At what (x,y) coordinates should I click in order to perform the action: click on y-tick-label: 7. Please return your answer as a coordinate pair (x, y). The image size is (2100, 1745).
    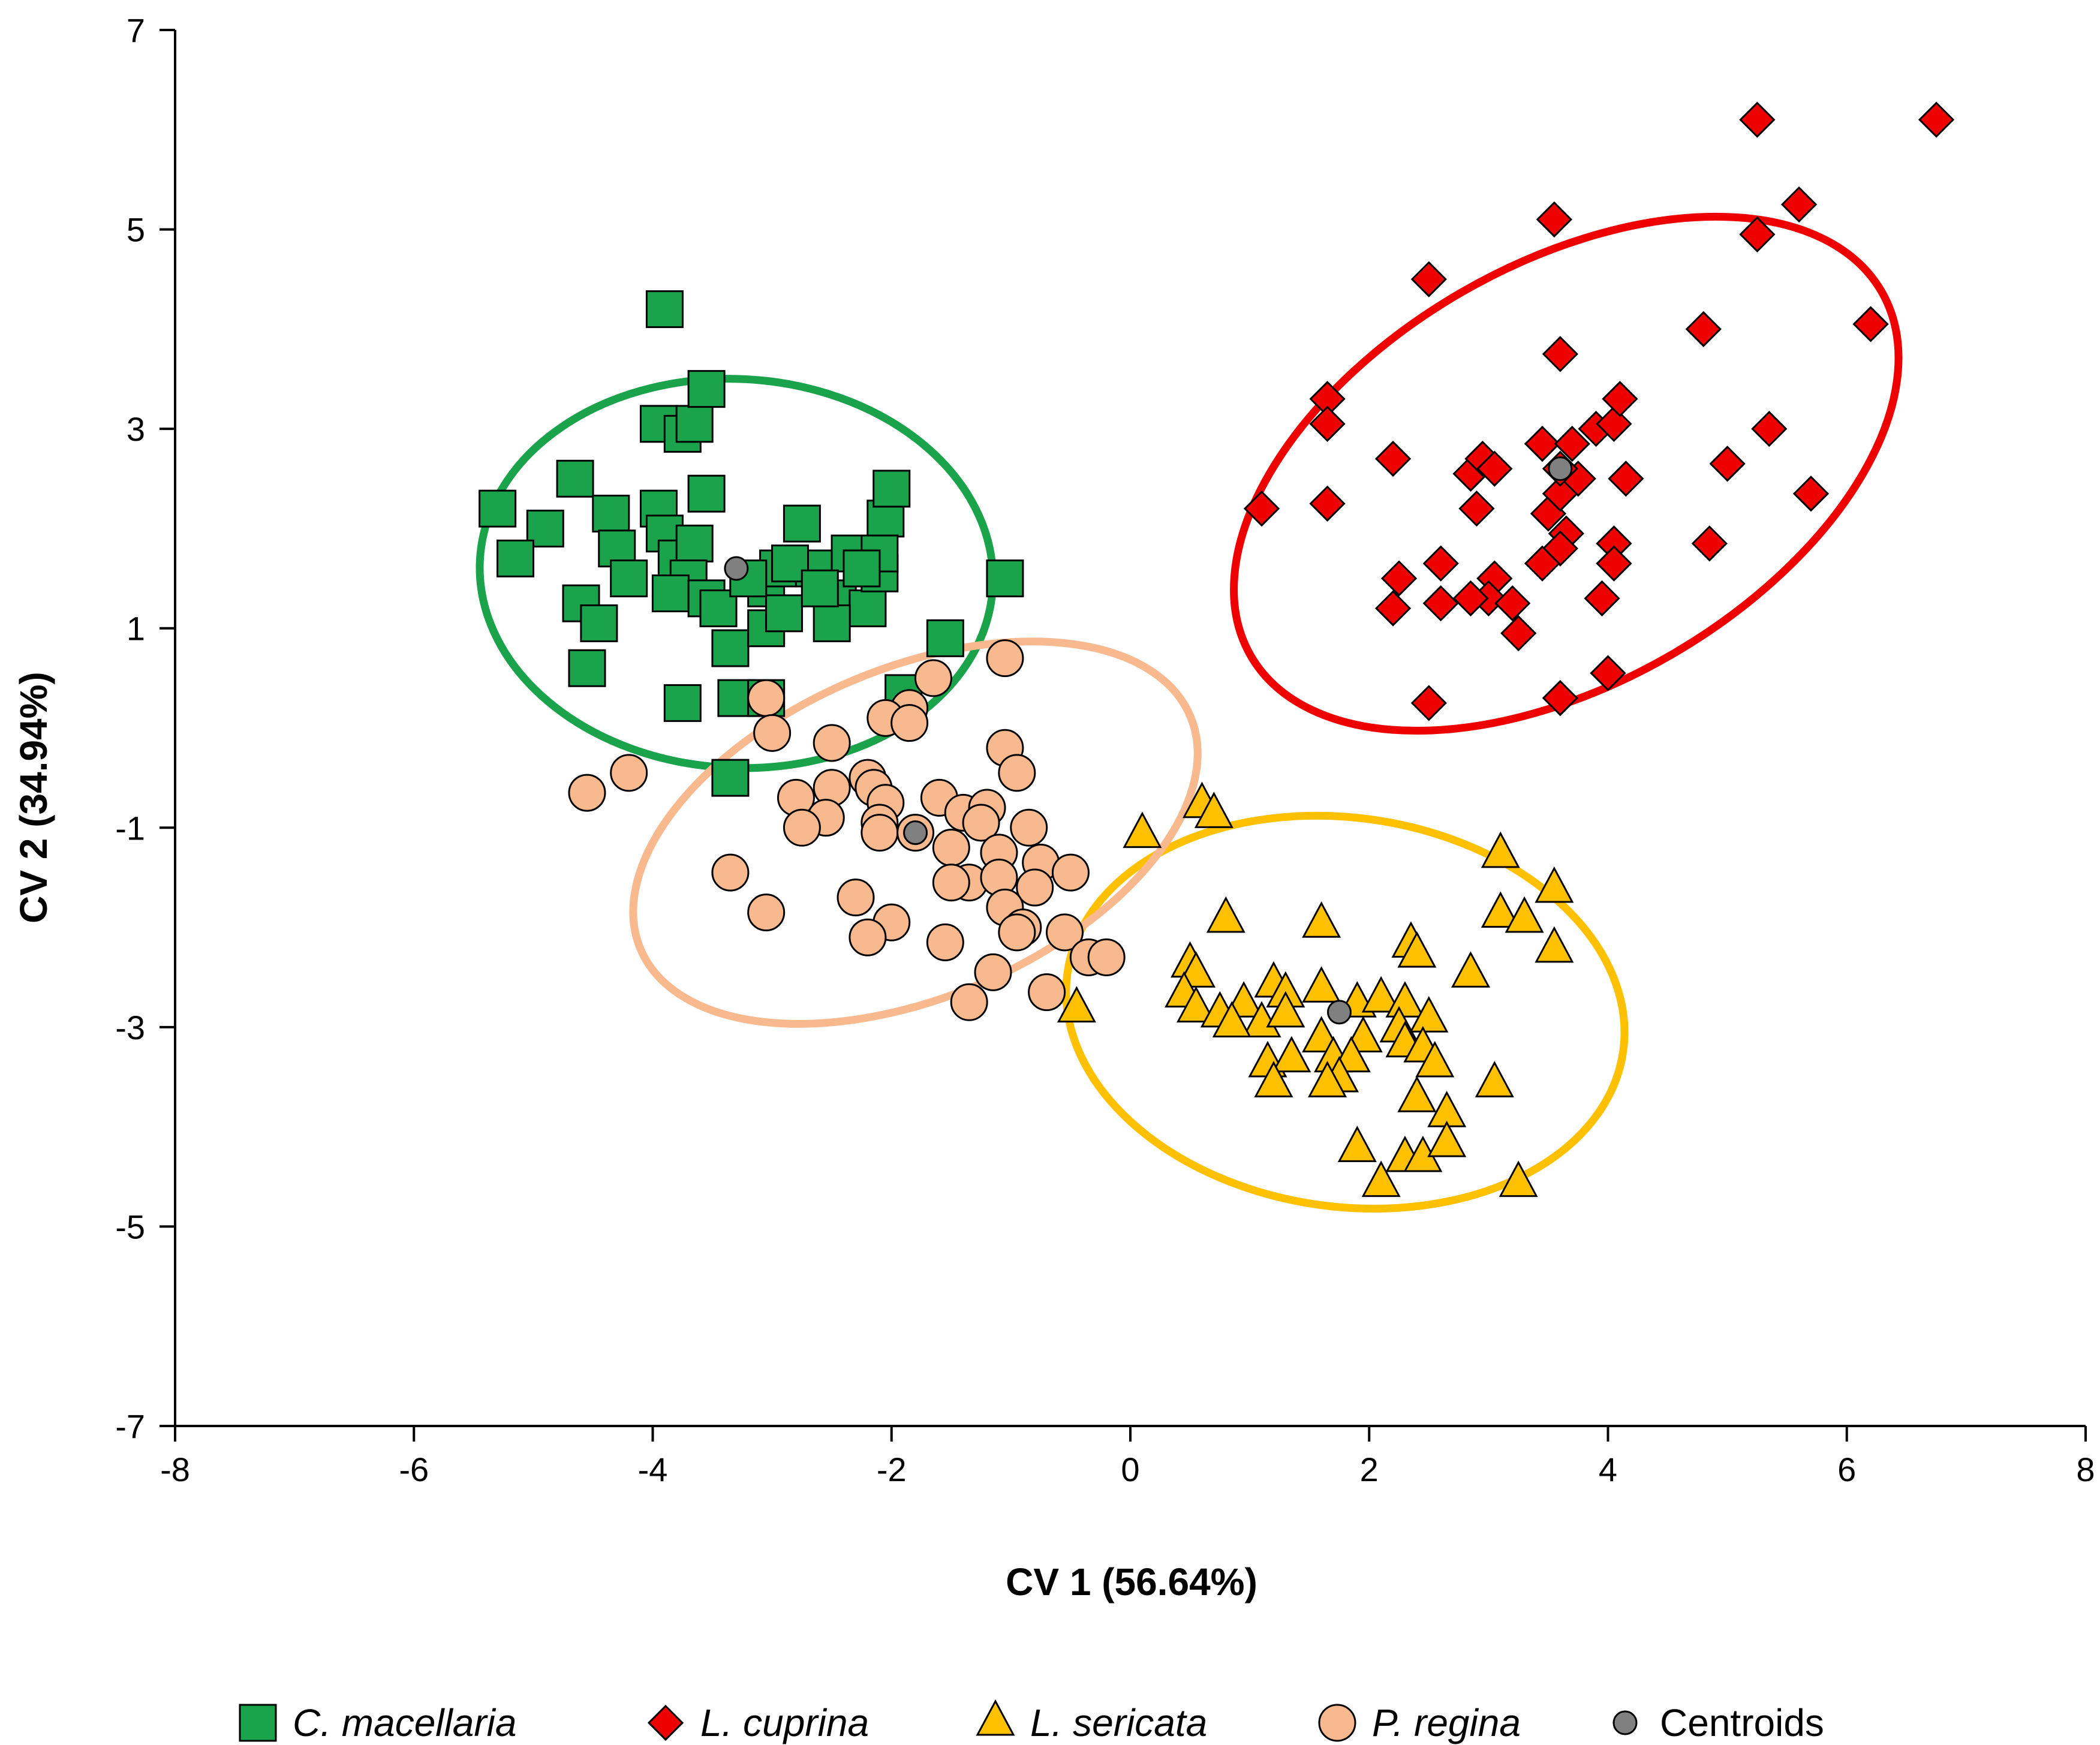
    Looking at the image, I should click on (136, 30).